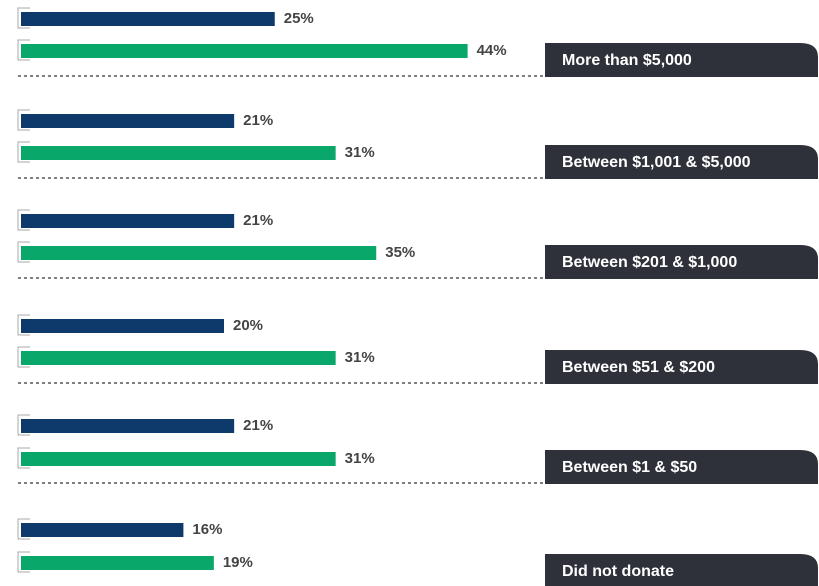 This screenshot has height=586, width=819. I want to click on value-label: 25%, so click(299, 18).